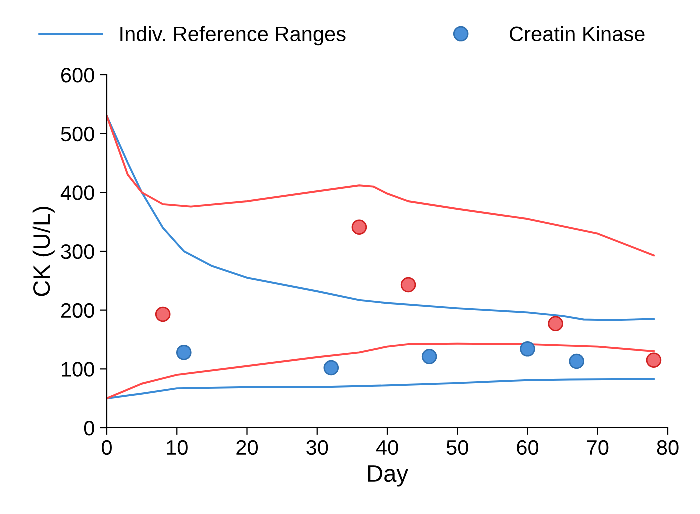  I want to click on x-tick-label: 0, so click(107, 448).